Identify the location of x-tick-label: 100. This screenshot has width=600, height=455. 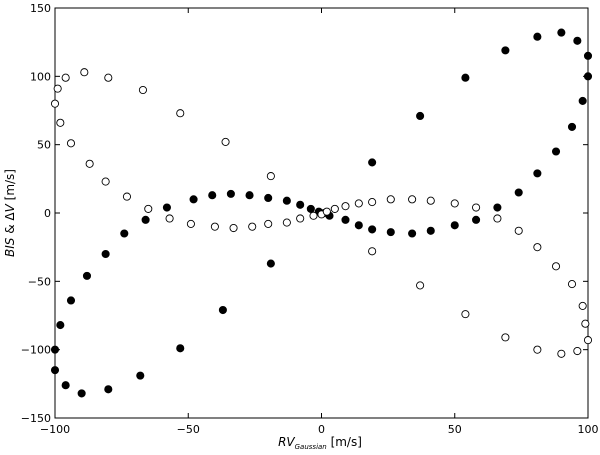
(588, 429).